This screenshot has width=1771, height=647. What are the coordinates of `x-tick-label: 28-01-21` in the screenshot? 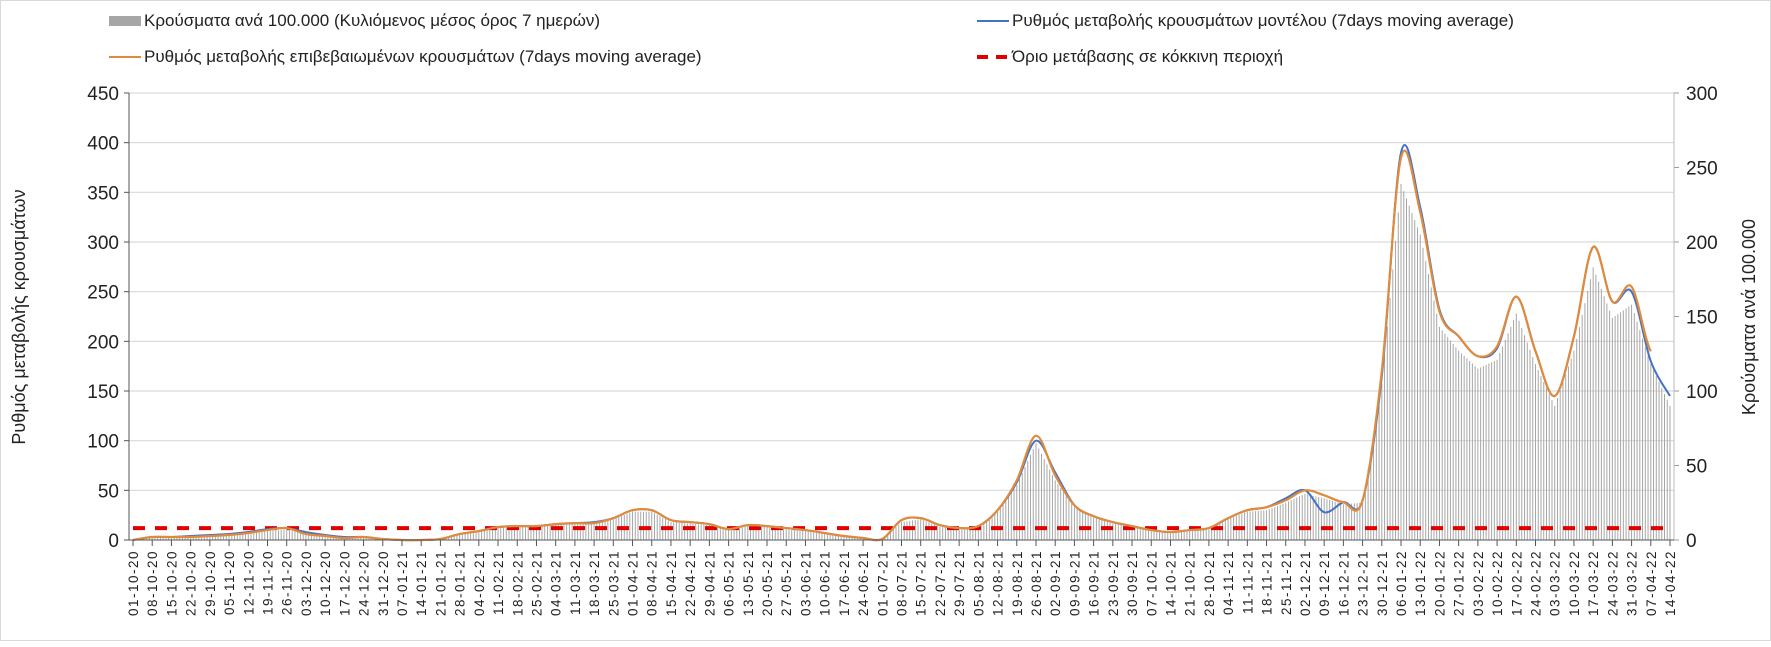 It's located at (460, 583).